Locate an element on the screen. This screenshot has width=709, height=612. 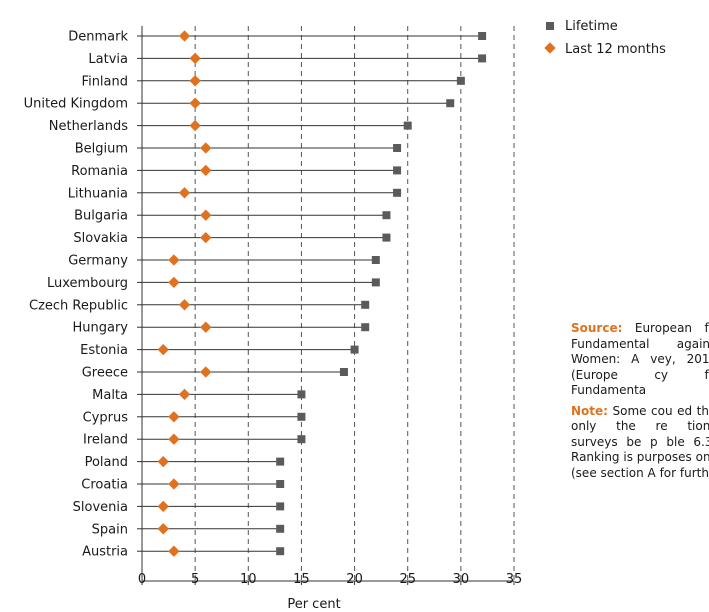
lifetime-point-bulgaria is located at coordinates (386, 215).